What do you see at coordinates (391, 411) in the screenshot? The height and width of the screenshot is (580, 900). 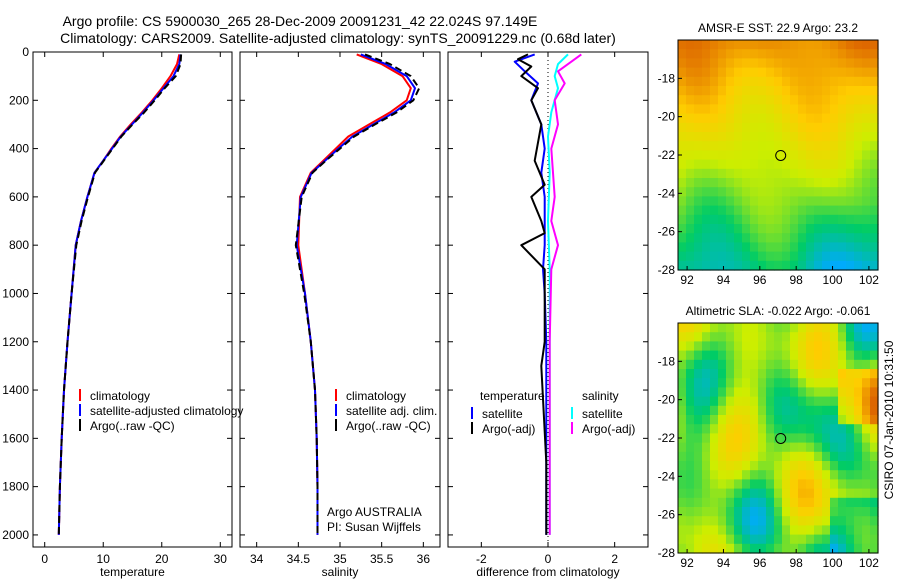 I see `salinity-legend-label: satellite adj. clim.` at bounding box center [391, 411].